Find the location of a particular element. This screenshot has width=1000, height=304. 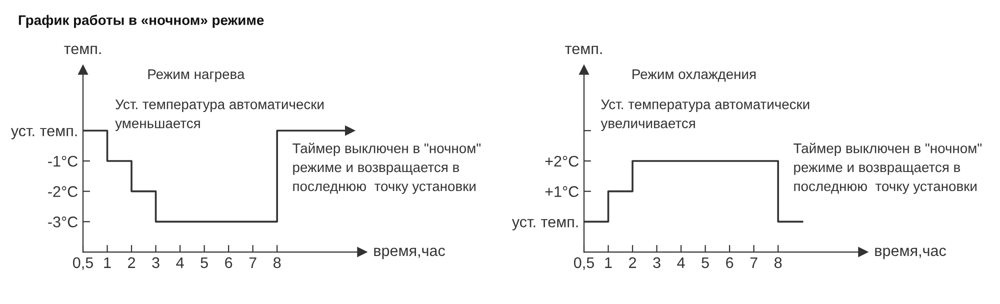

y-tick-label: +1°C is located at coordinates (562, 192).